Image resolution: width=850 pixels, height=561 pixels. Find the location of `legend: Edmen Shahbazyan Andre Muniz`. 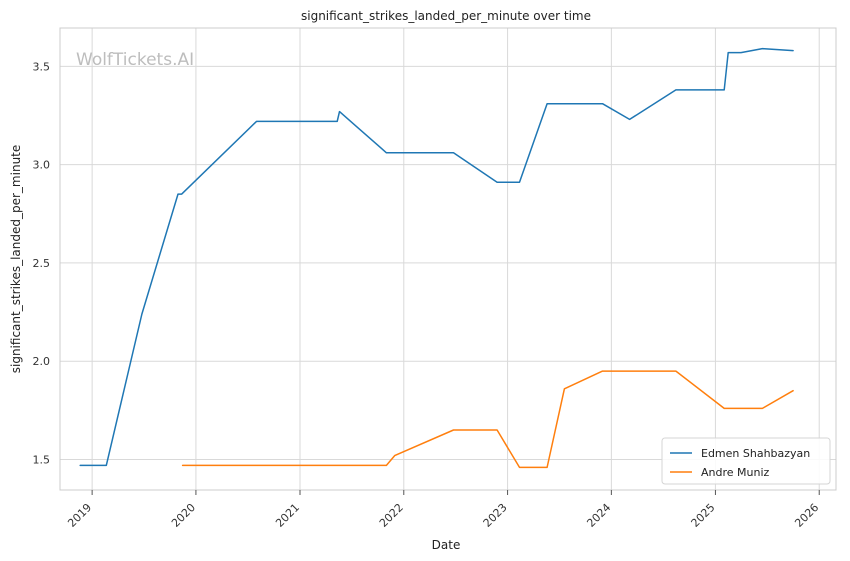

legend: Edmen Shahbazyan Andre Muniz is located at coordinates (746, 461).